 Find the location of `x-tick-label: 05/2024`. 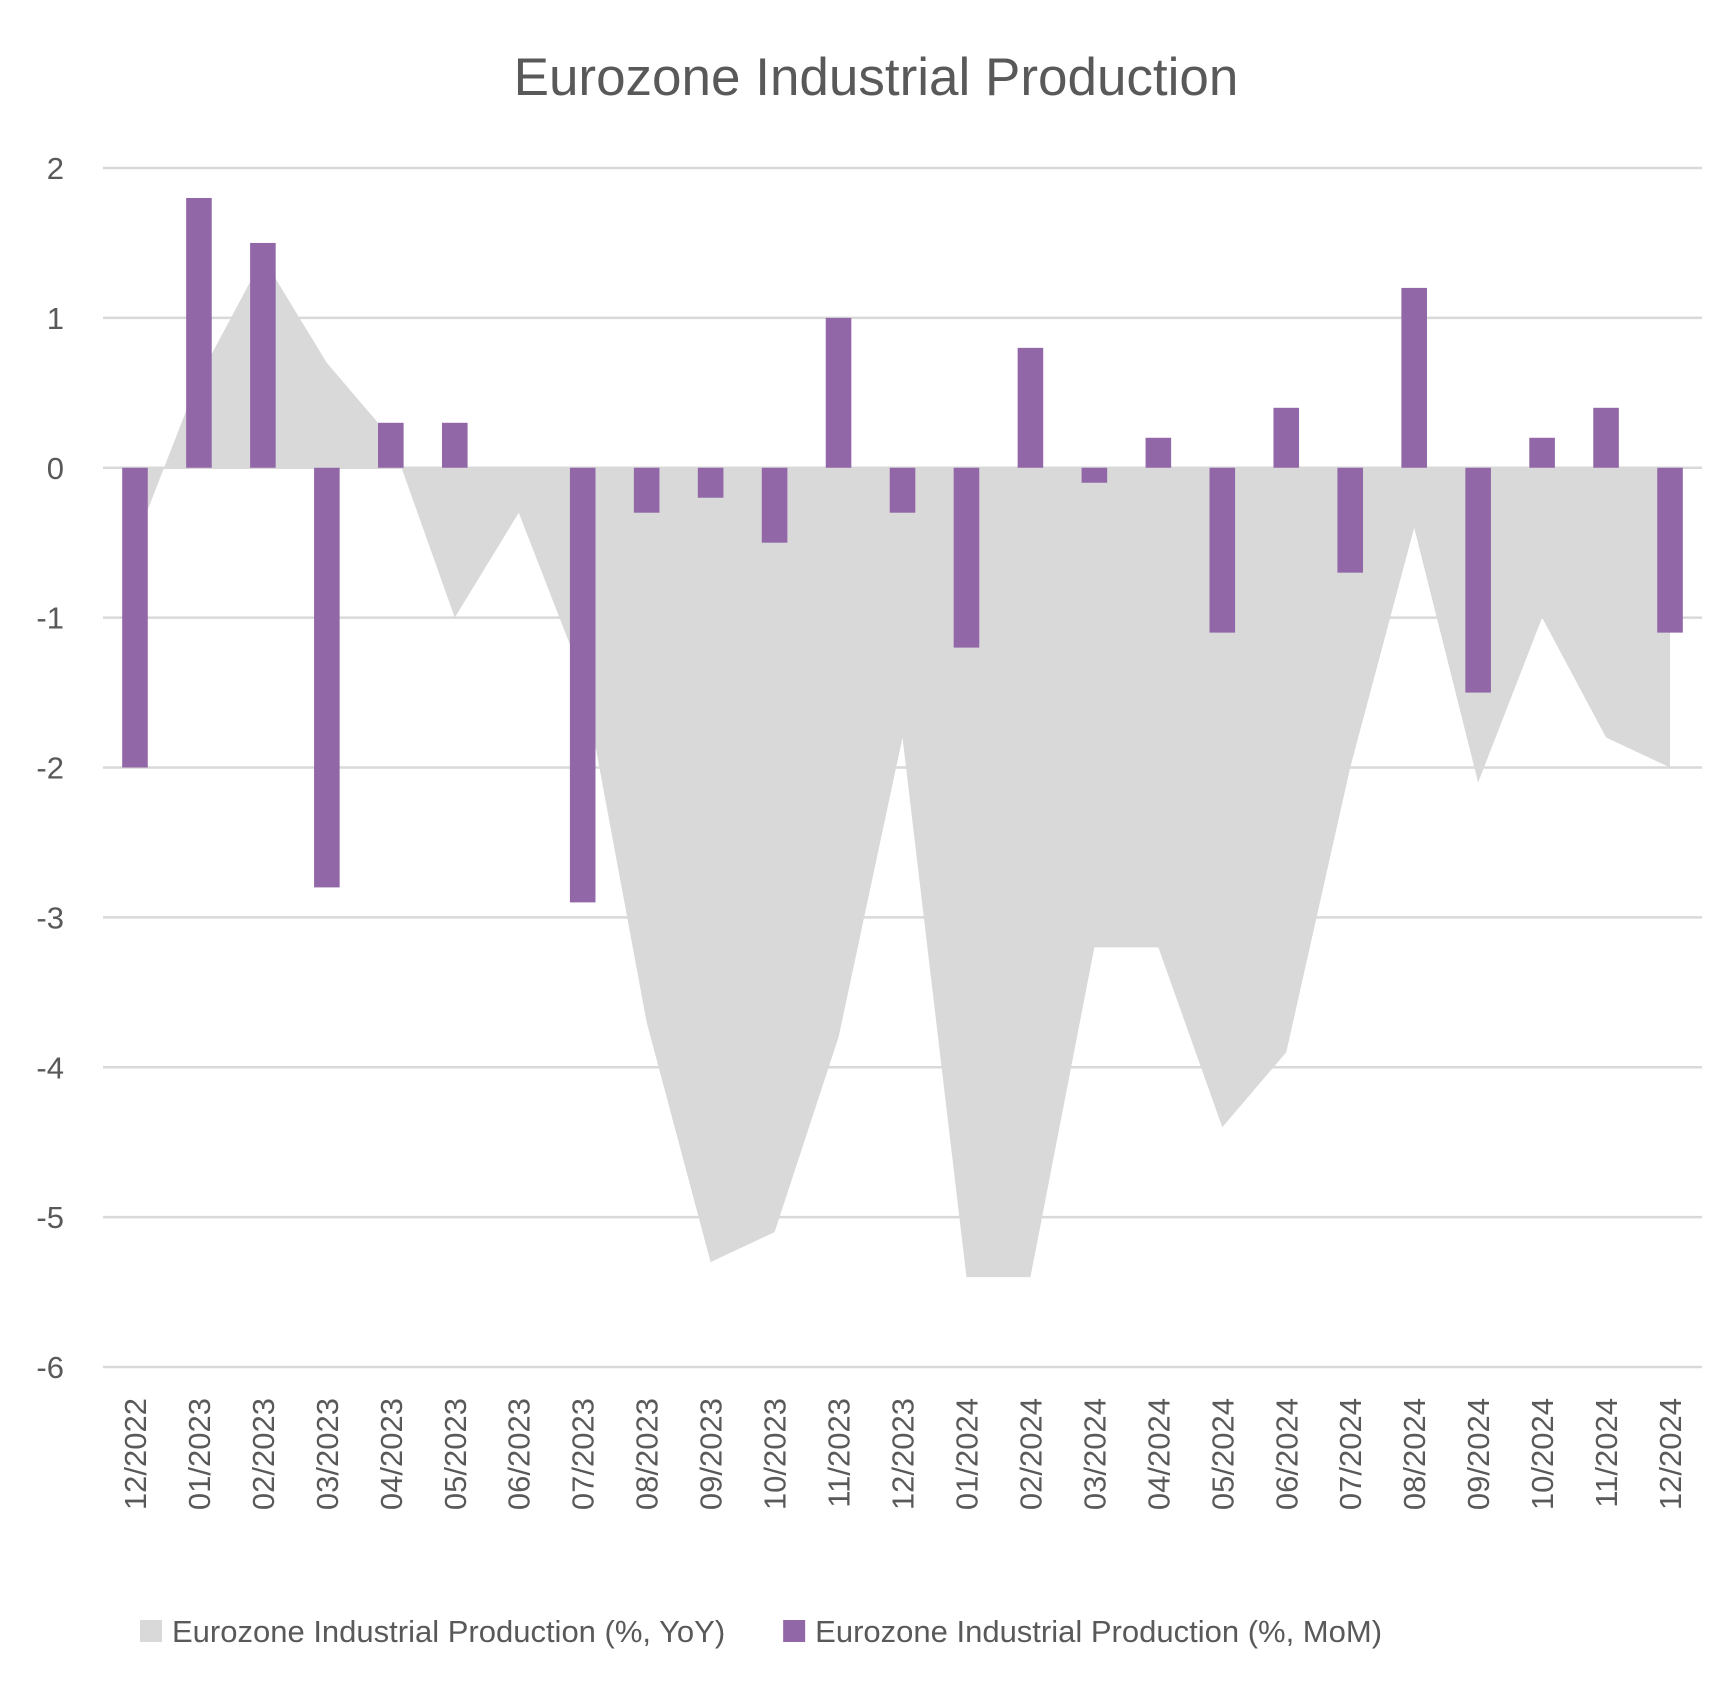

x-tick-label: 05/2024 is located at coordinates (1222, 1454).